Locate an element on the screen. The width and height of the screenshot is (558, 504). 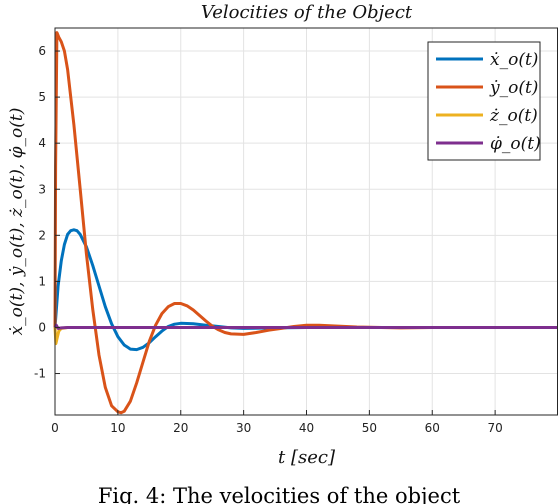
legend-label-1: ẏ_o(t) is located at coordinates (513, 88).